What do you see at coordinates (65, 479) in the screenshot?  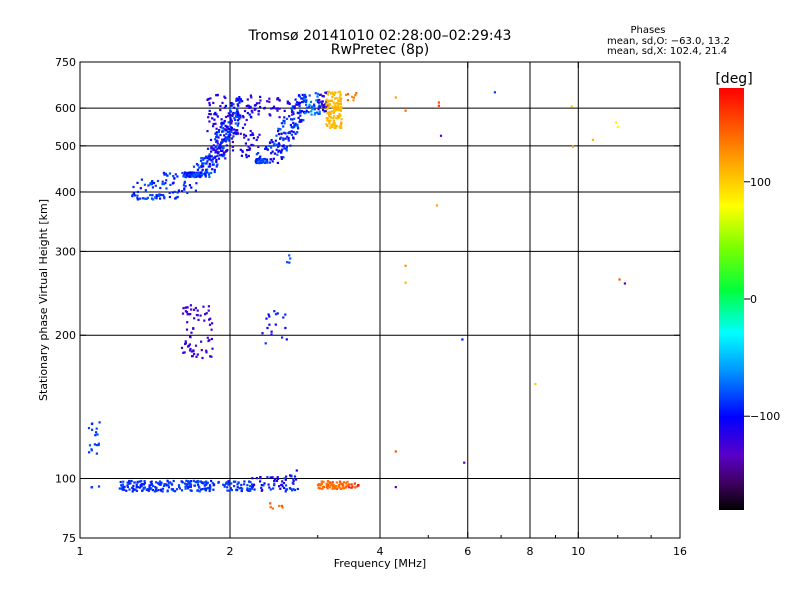 I see `y-tick-label-1: 100` at bounding box center [65, 479].